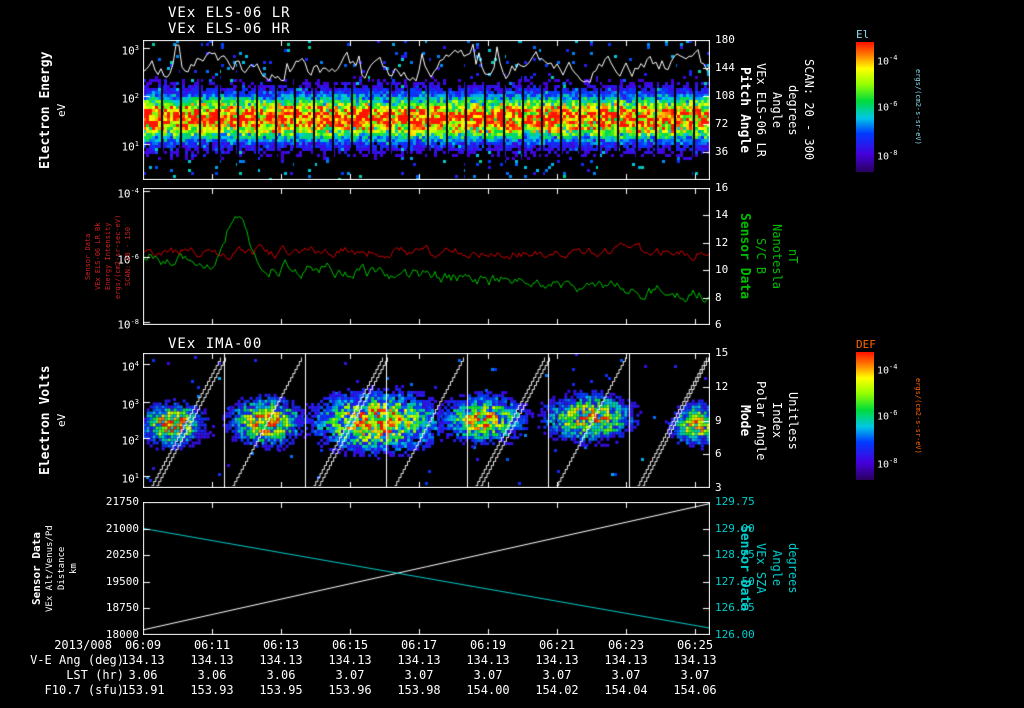 This screenshot has width=1024, height=708. Describe the element at coordinates (557, 660) in the screenshot. I see `table-cell-r0-c6: 134.13` at that location.